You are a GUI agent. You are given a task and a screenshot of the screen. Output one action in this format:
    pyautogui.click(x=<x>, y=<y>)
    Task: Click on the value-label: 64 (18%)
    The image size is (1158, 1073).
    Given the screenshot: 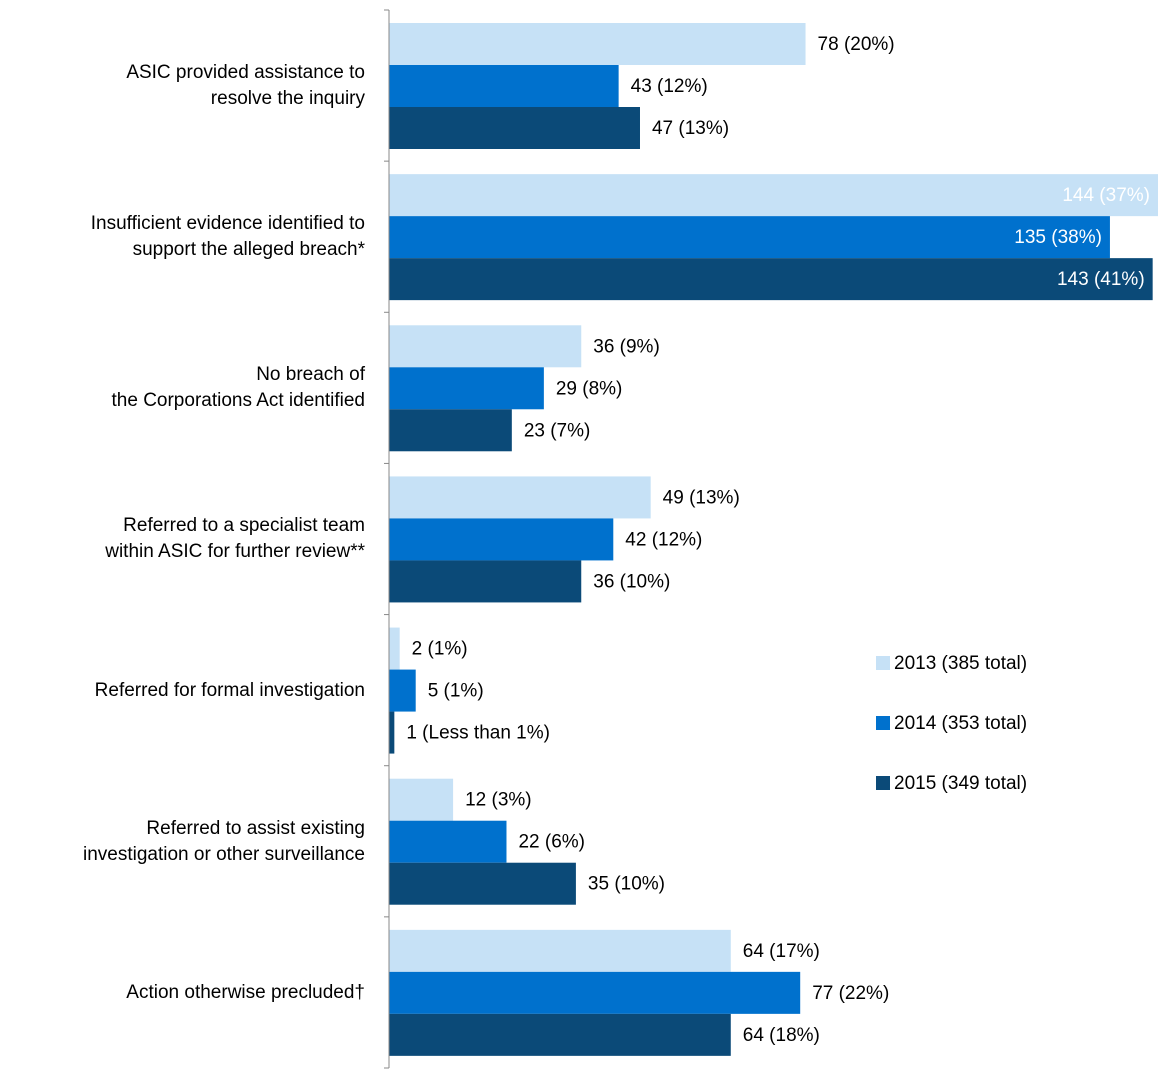 What is the action you would take?
    pyautogui.click(x=781, y=1035)
    